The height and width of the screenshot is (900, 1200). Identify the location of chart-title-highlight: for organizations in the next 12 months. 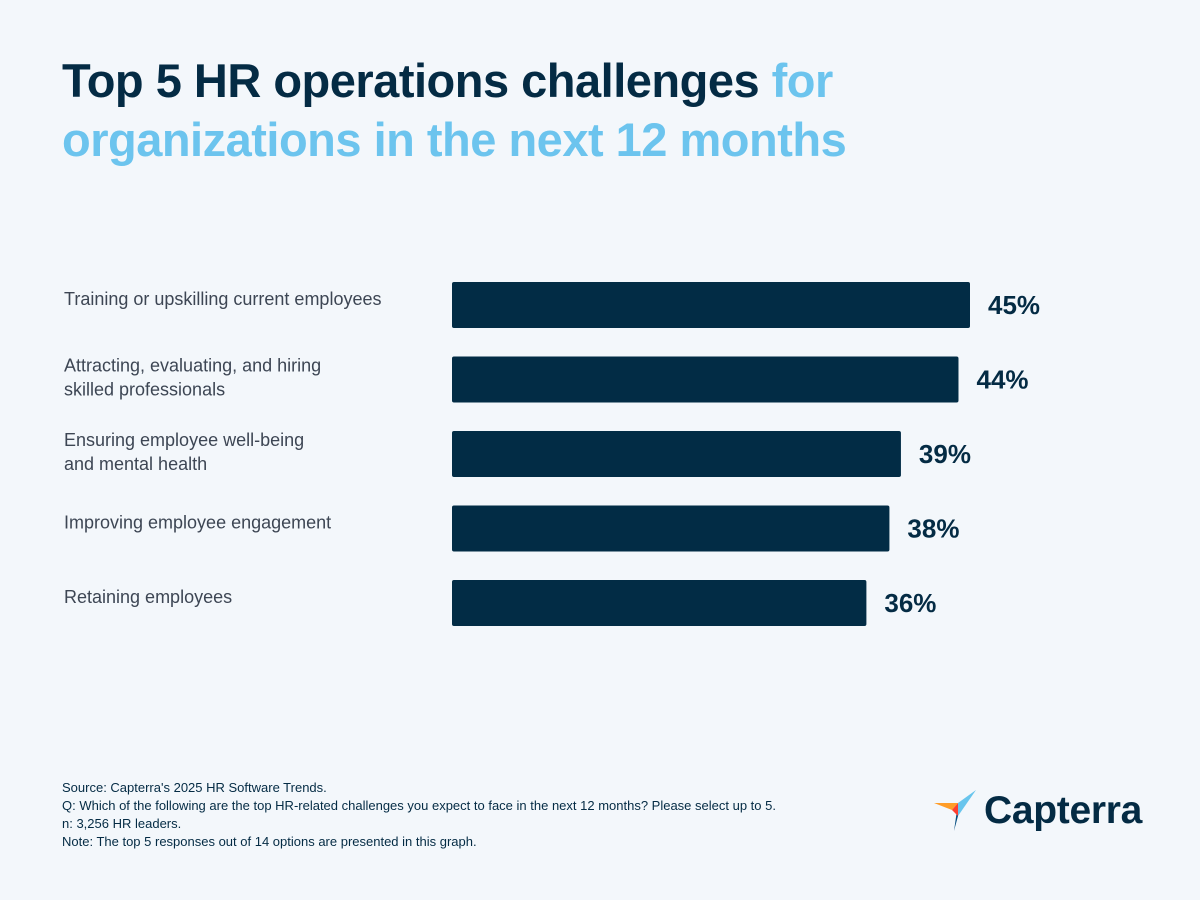
(454, 110).